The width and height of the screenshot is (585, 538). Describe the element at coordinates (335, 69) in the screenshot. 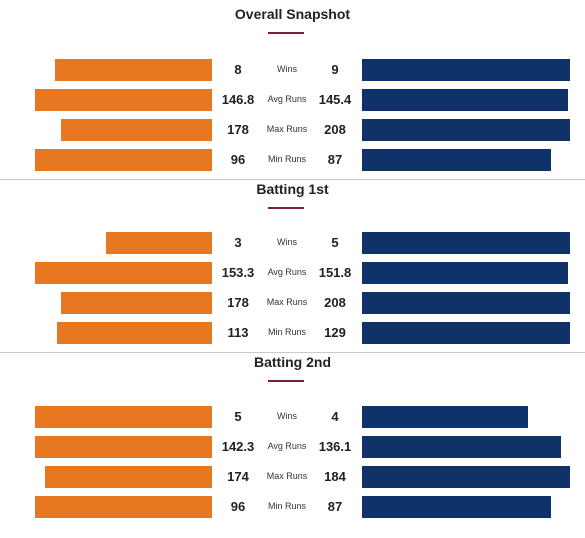

I see `team2-value: 9` at that location.